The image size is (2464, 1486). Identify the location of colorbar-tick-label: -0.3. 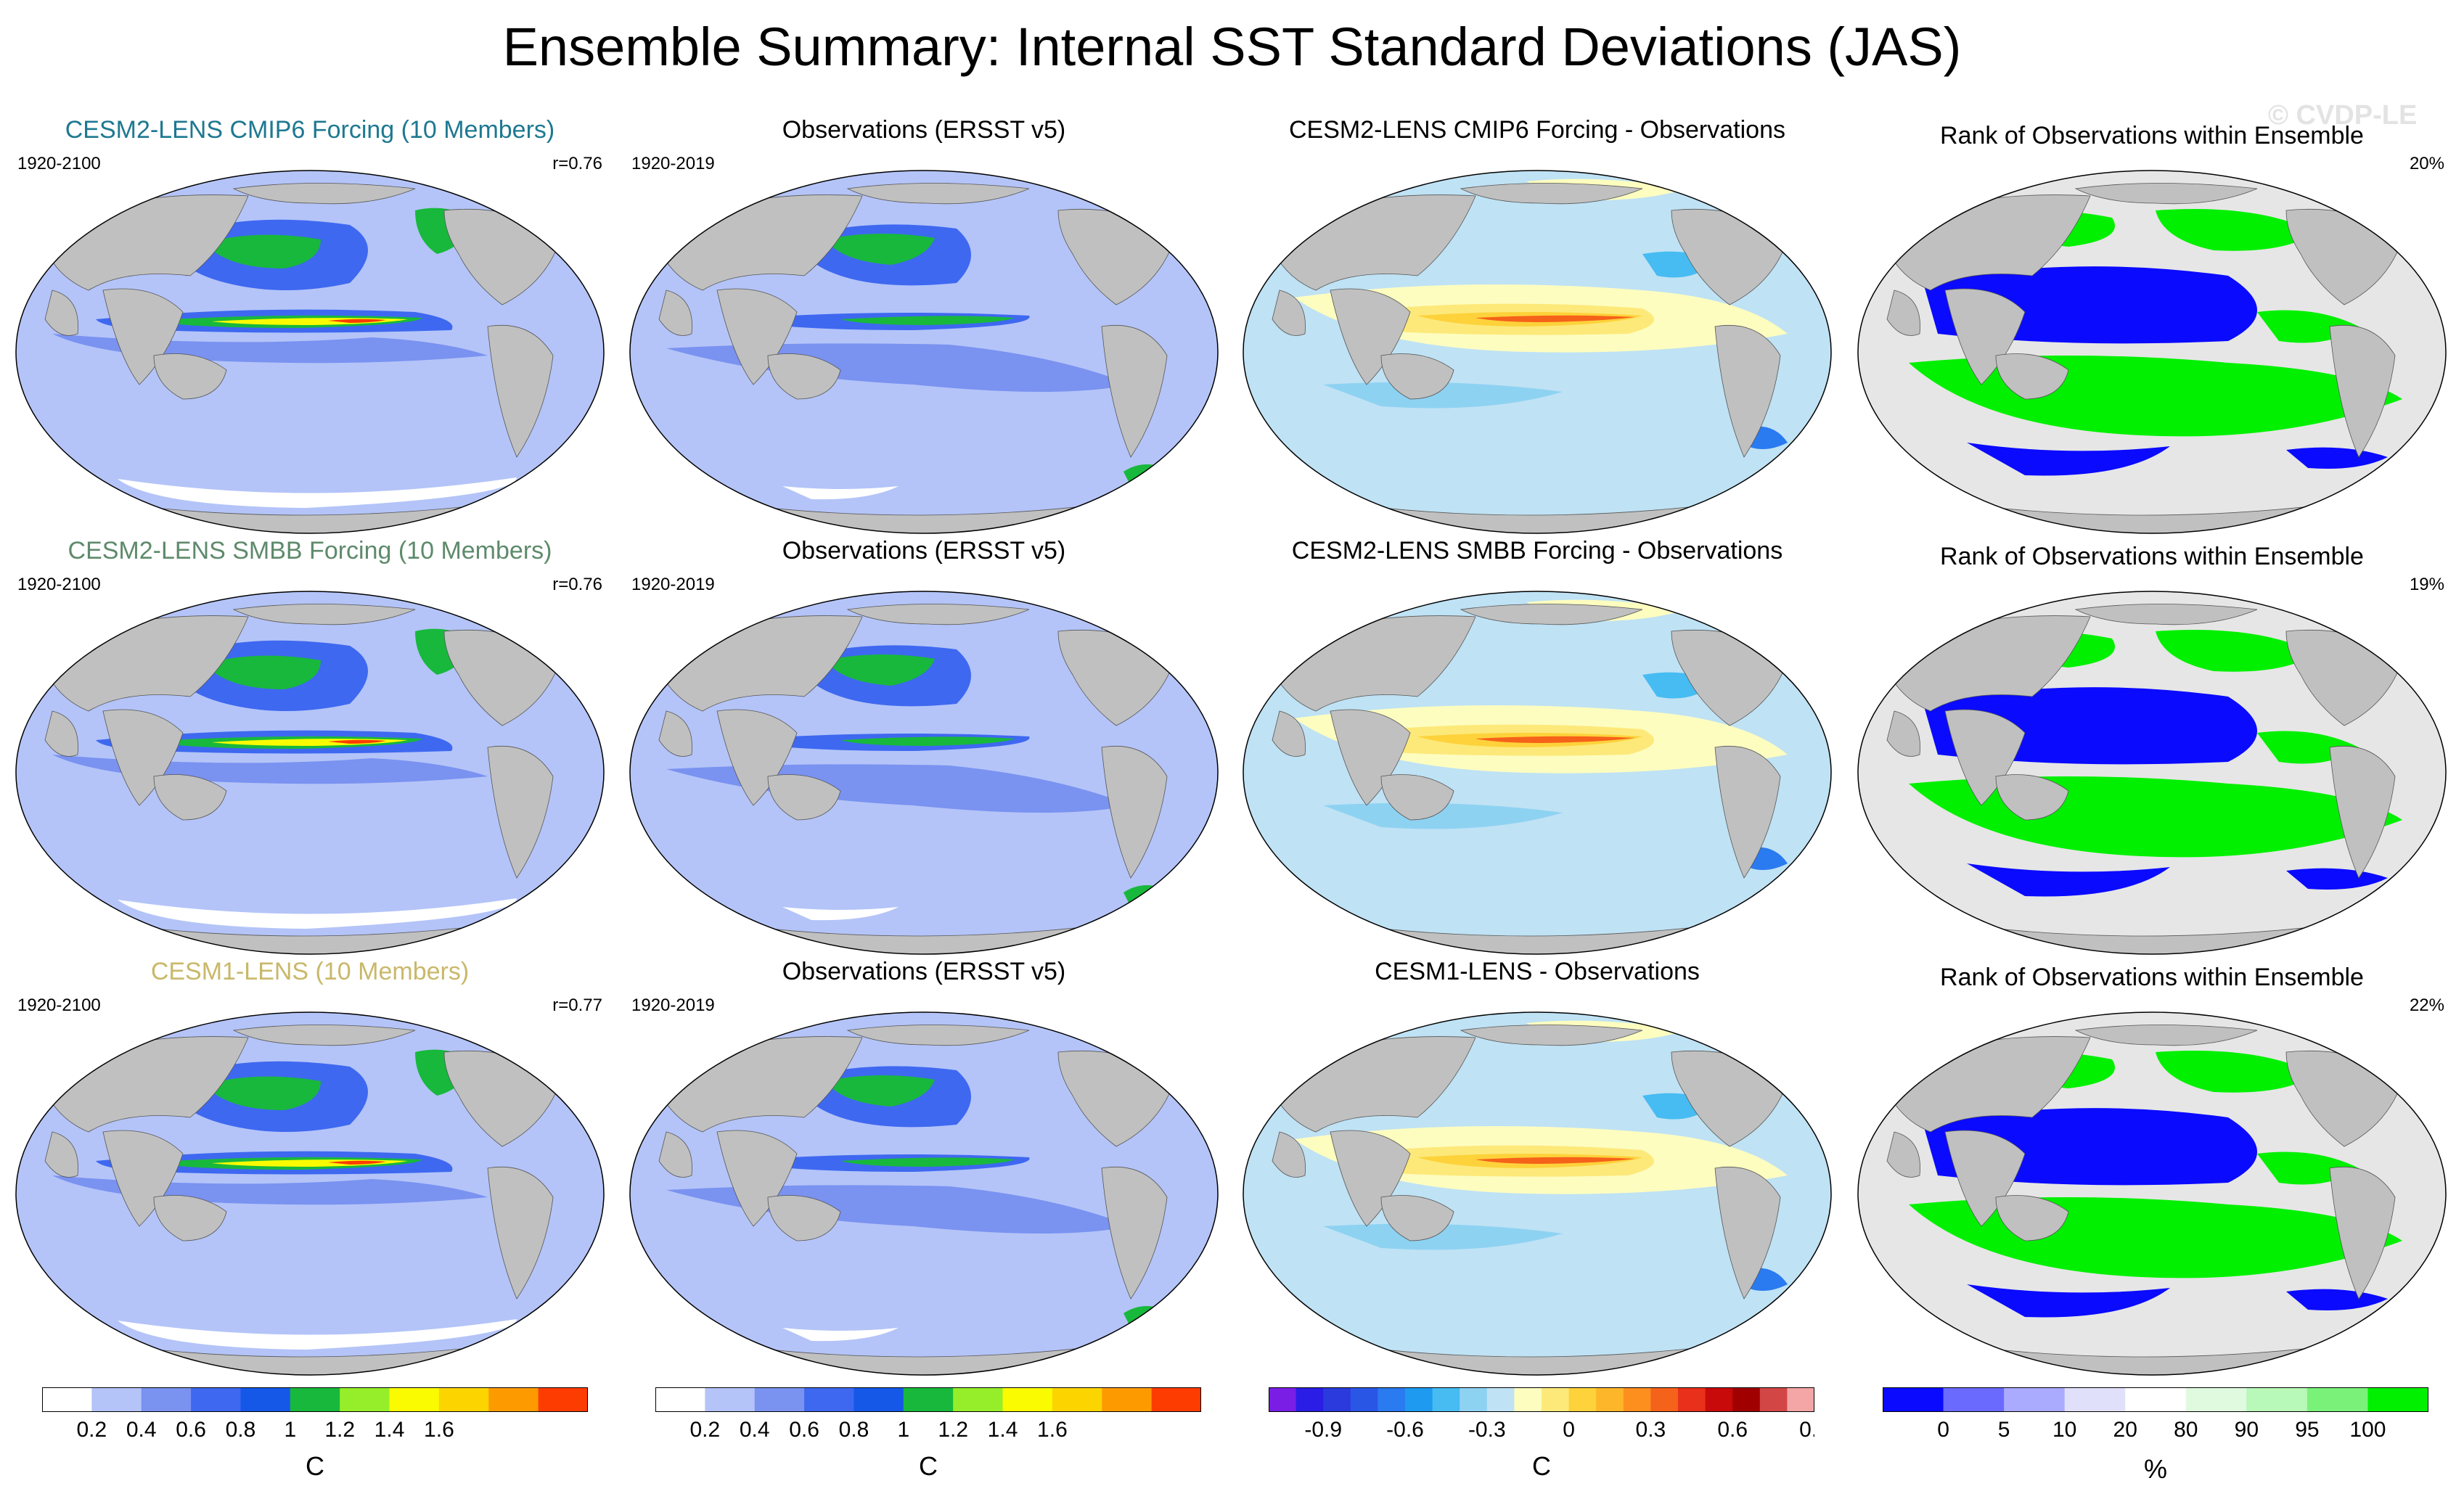
(1487, 1430).